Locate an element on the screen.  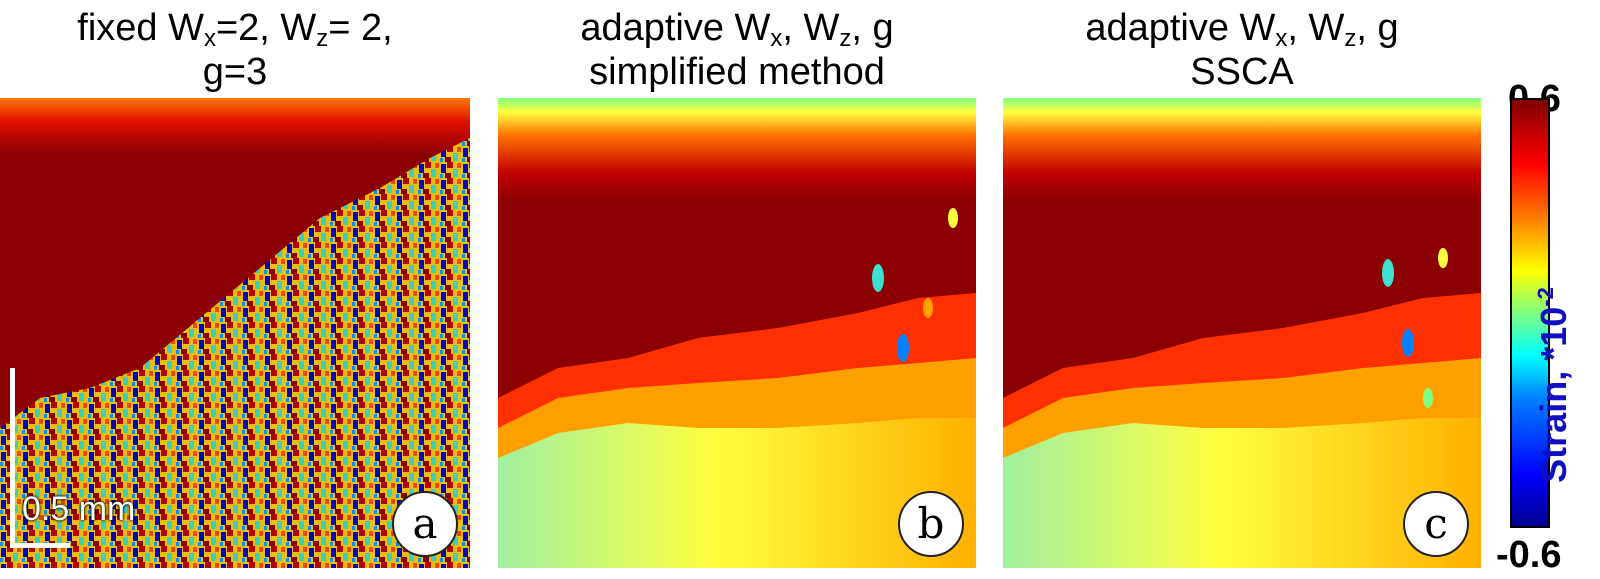
scale-bar-label: 0.5 mm is located at coordinates (79, 509).